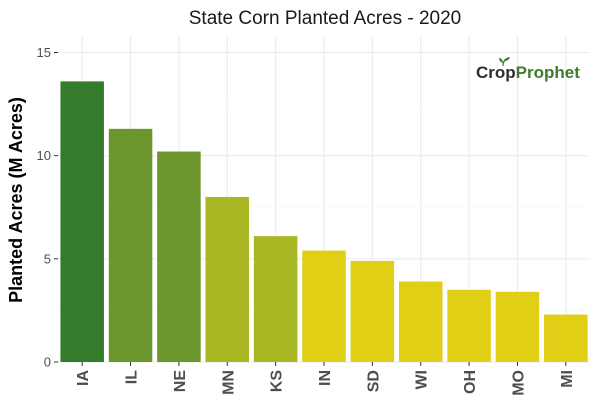  I want to click on bar-mn, so click(227, 279).